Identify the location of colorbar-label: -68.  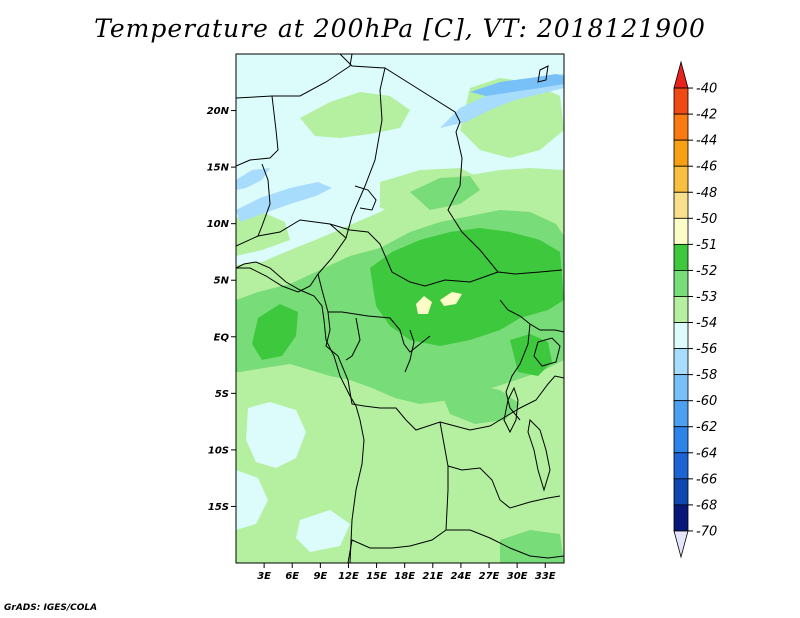
(706, 505).